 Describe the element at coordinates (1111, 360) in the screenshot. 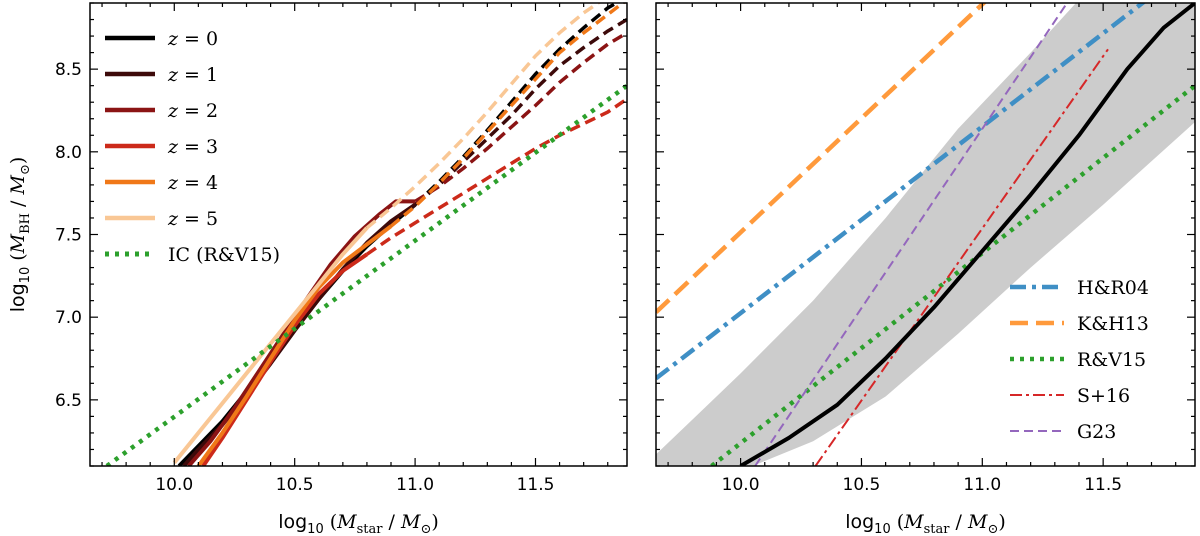

I see `legend-label: R&V15` at that location.